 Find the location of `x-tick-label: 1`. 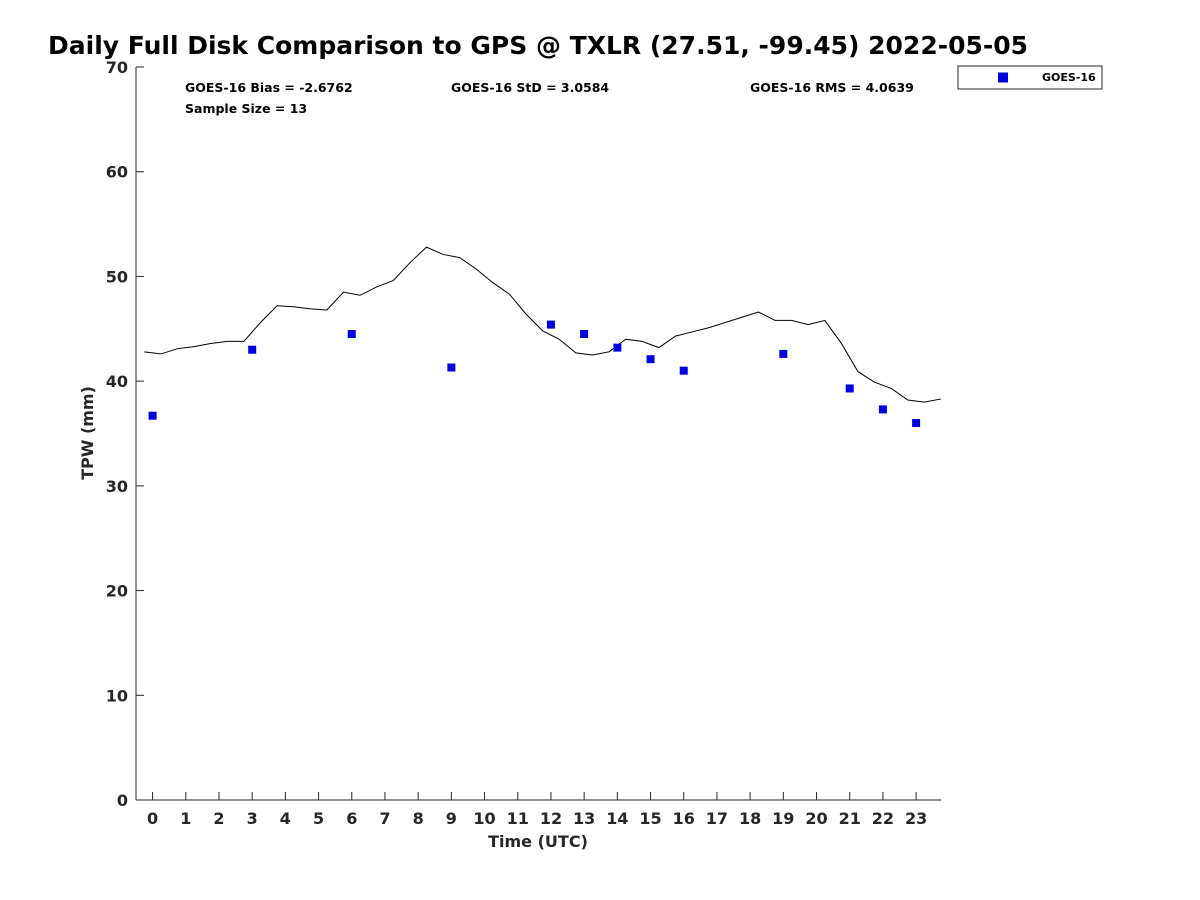

x-tick-label: 1 is located at coordinates (185, 818).